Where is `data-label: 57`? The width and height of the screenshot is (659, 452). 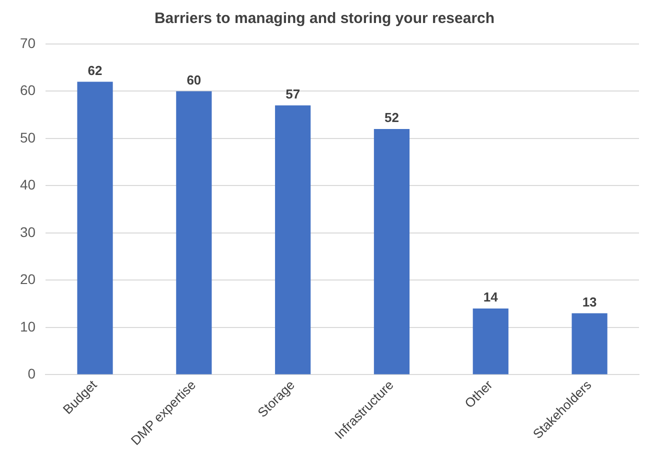
data-label: 57 is located at coordinates (293, 94).